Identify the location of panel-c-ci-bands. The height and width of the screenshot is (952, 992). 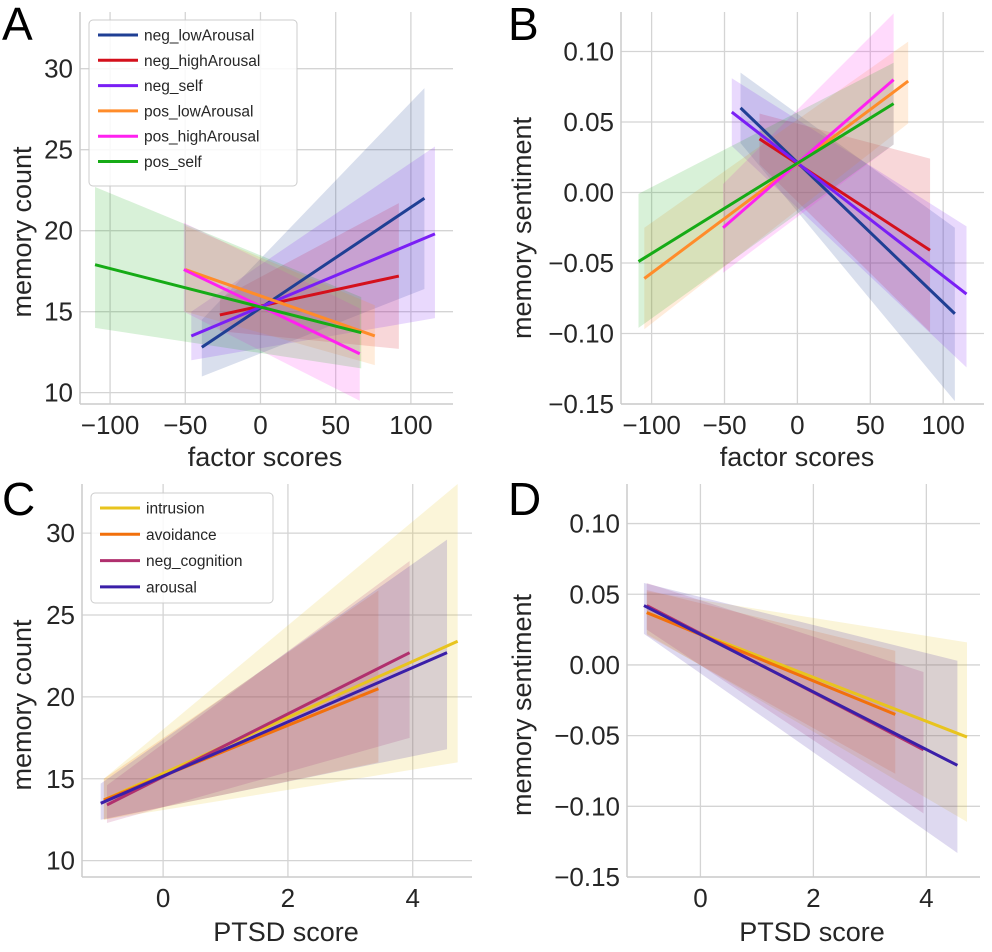
(279, 653).